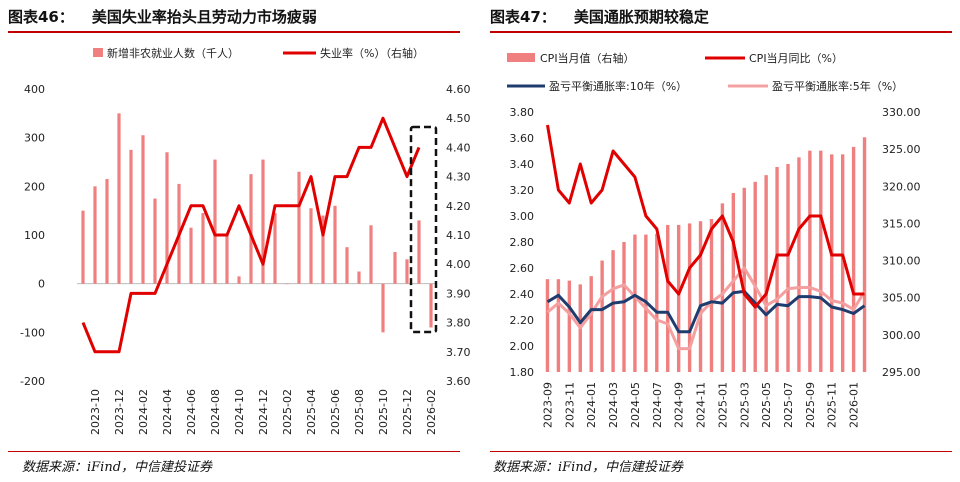  I want to click on right-y2axis-tick: 315.00, so click(901, 223).